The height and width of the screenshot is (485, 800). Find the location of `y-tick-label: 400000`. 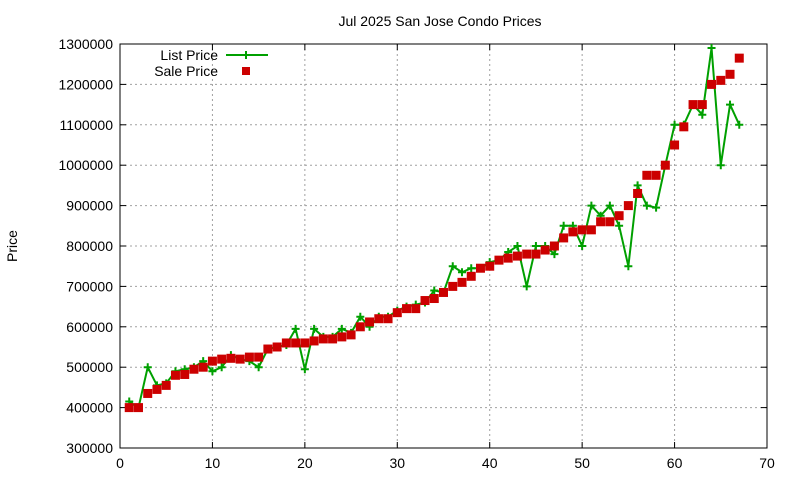

y-tick-label: 400000 is located at coordinates (89, 408).